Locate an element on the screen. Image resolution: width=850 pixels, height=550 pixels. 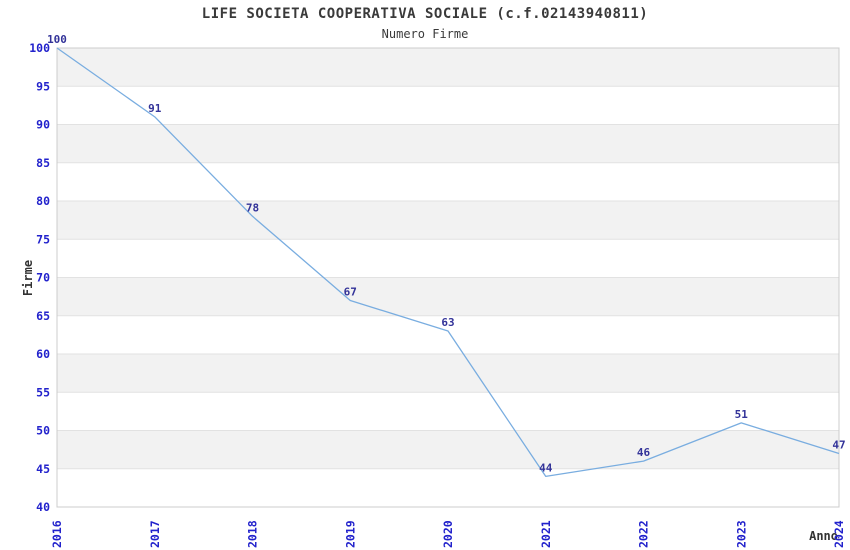
x-tick-label: 2023 is located at coordinates (741, 534).